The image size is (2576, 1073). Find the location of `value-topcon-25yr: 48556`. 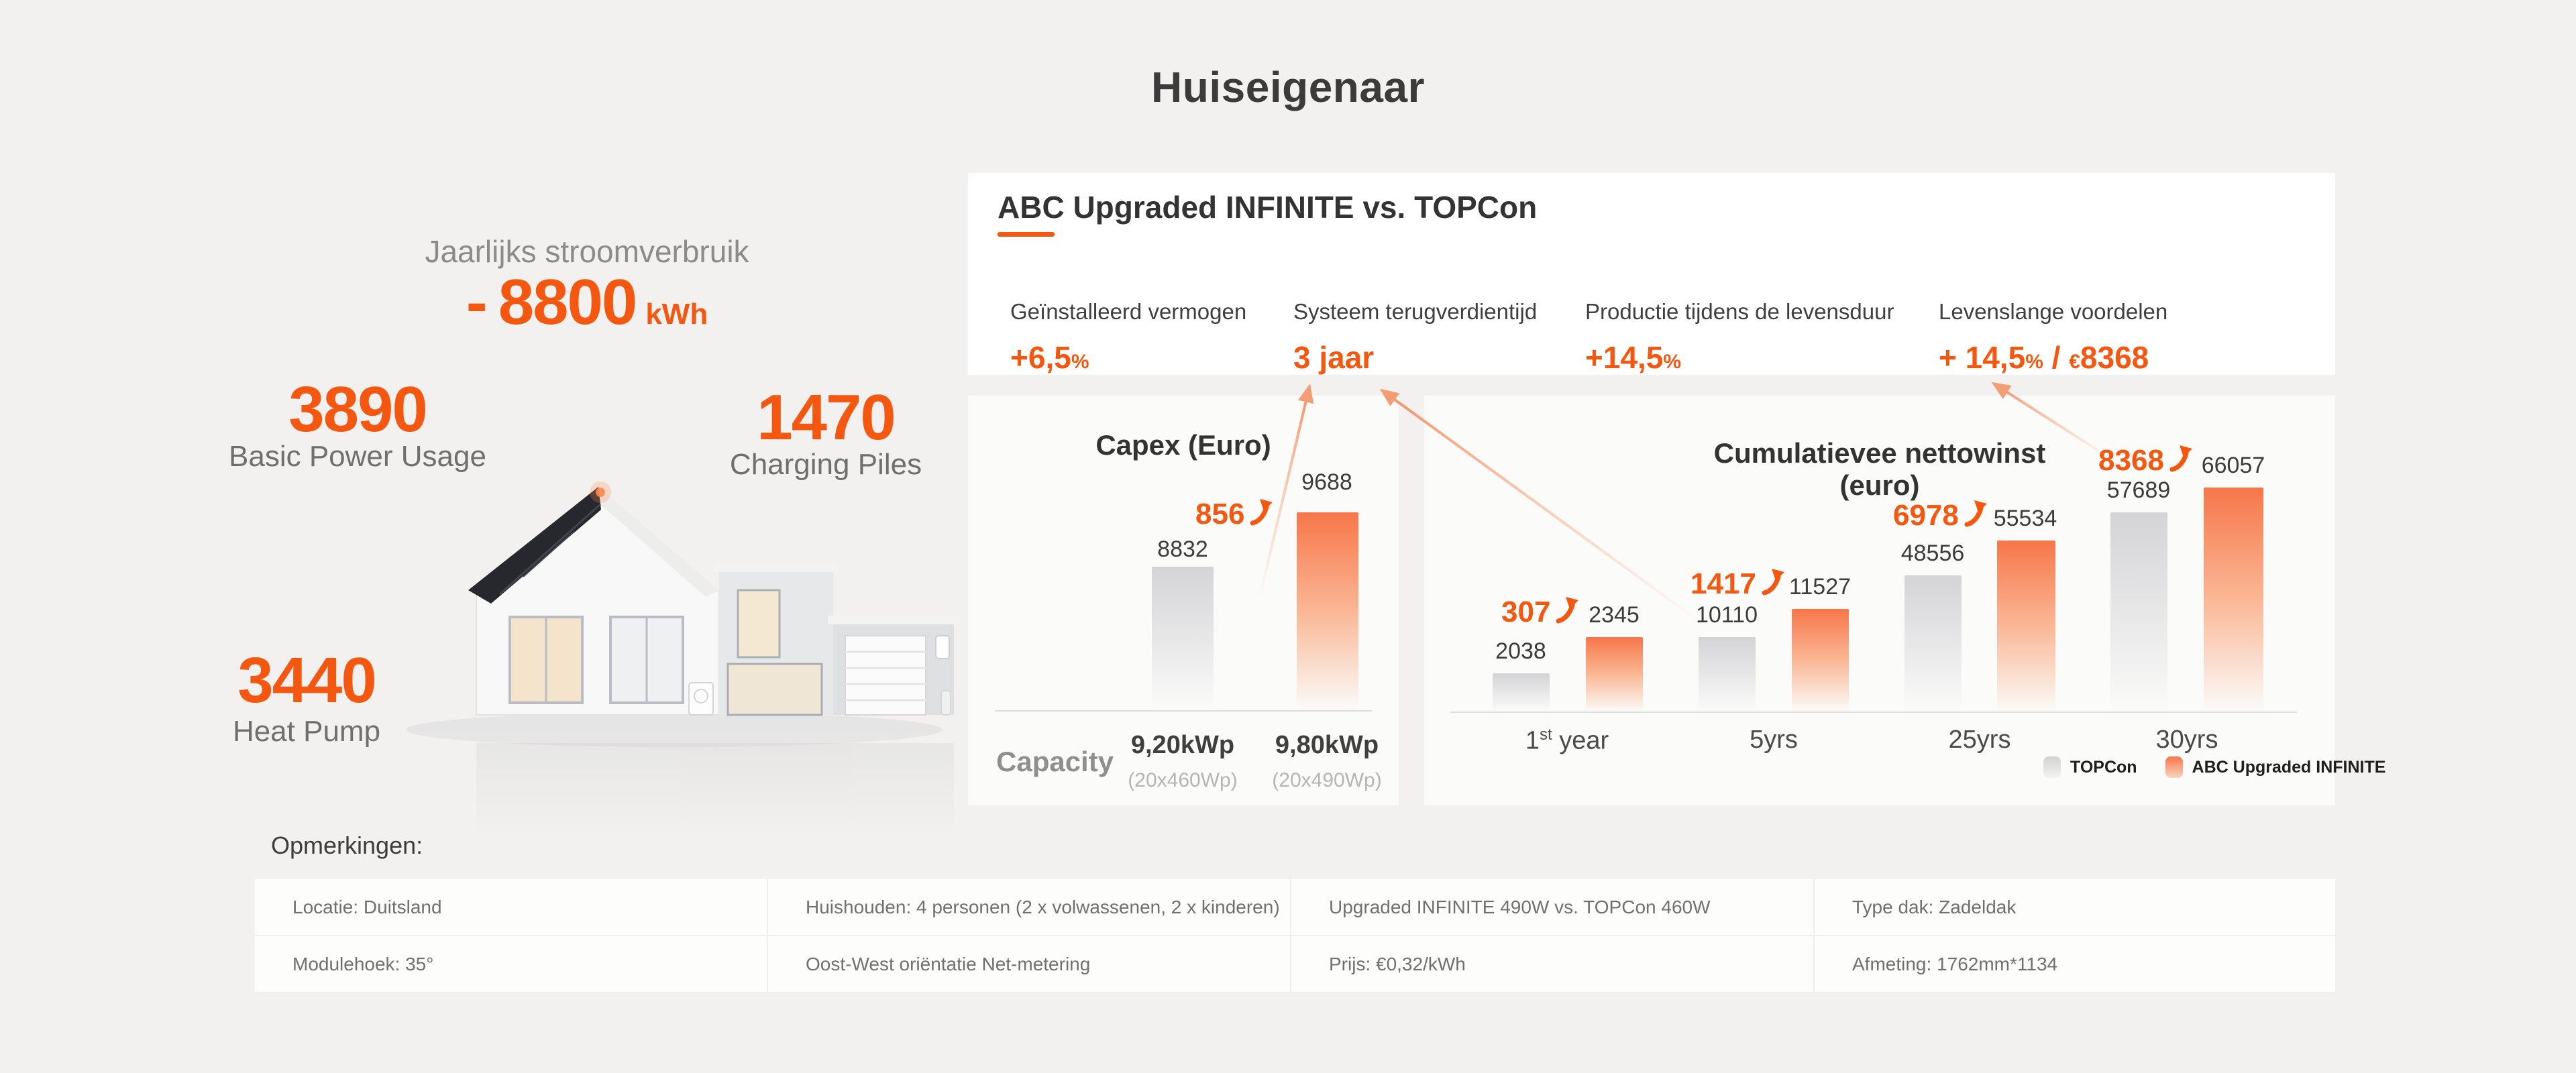

value-topcon-25yr: 48556 is located at coordinates (1932, 553).